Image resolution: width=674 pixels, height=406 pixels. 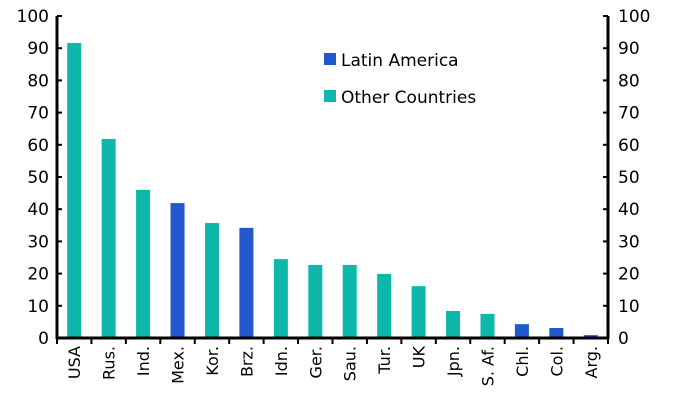 I want to click on y-tick-label-right: 70, so click(x=629, y=114).